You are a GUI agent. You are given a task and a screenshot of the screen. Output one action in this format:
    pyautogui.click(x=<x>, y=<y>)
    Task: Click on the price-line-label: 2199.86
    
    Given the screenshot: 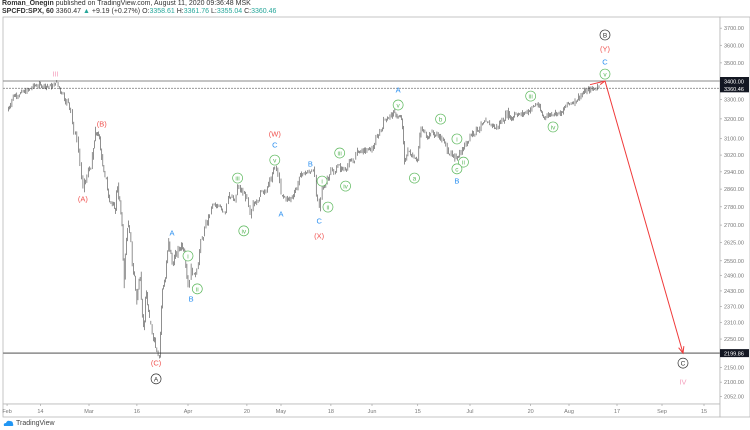 What is the action you would take?
    pyautogui.click(x=734, y=355)
    